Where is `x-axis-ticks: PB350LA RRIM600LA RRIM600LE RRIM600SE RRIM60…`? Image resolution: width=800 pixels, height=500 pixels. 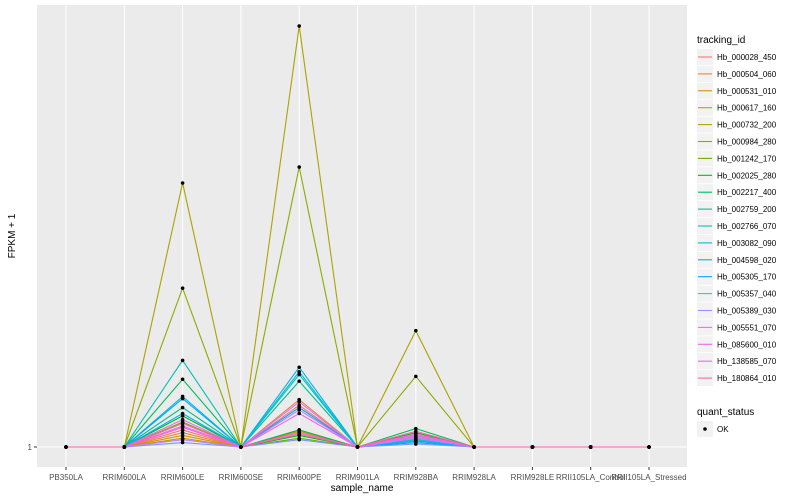 x-axis-ticks: PB350LA RRIM600LA RRIM600LE RRIM600SE RRIM60… is located at coordinates (368, 474).